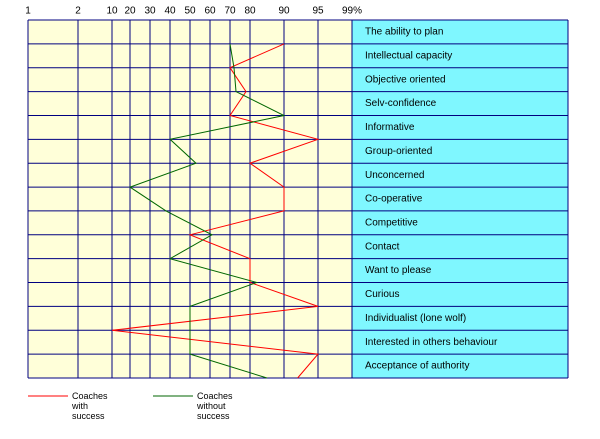  What do you see at coordinates (190, 11) in the screenshot?
I see `x-tick-label: 50` at bounding box center [190, 11].